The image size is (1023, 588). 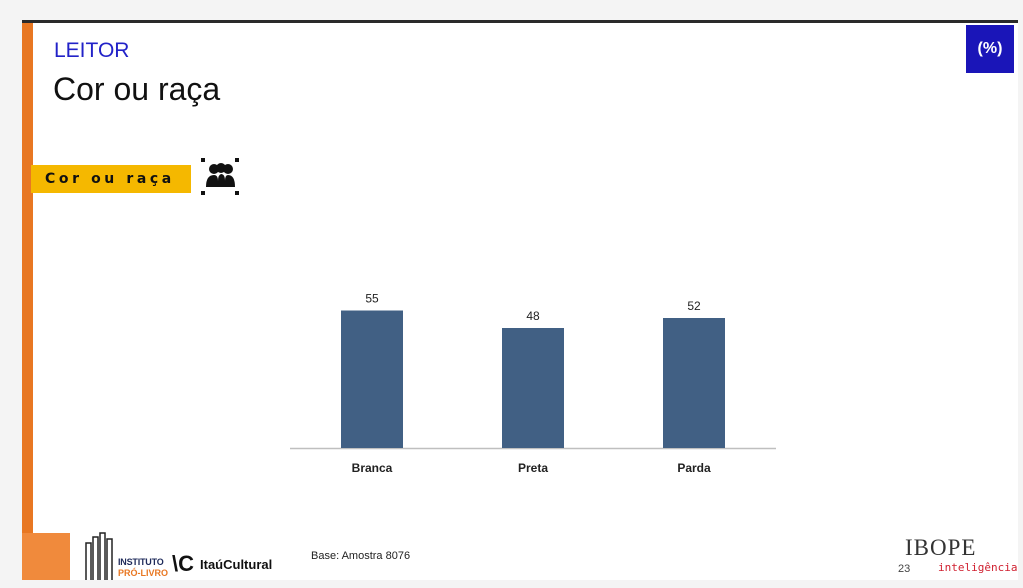 I want to click on itau-cultural-text: ItaúCultural, so click(x=236, y=564).